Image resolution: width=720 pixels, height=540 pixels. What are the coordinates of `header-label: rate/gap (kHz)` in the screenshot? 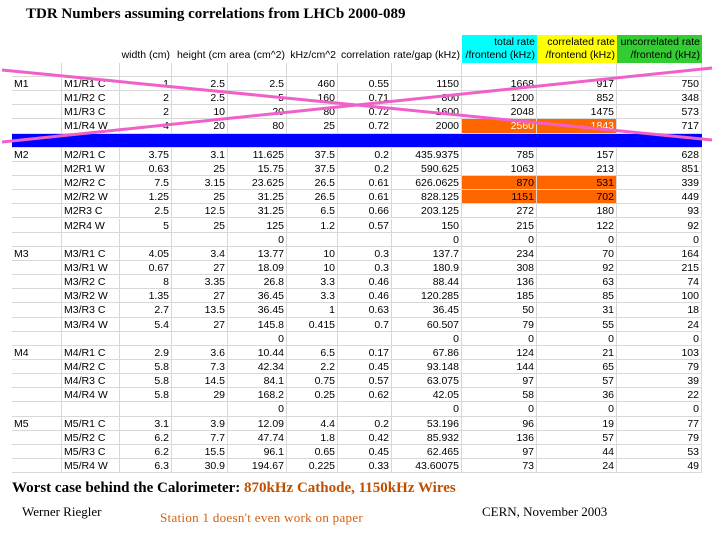 It's located at (426, 55).